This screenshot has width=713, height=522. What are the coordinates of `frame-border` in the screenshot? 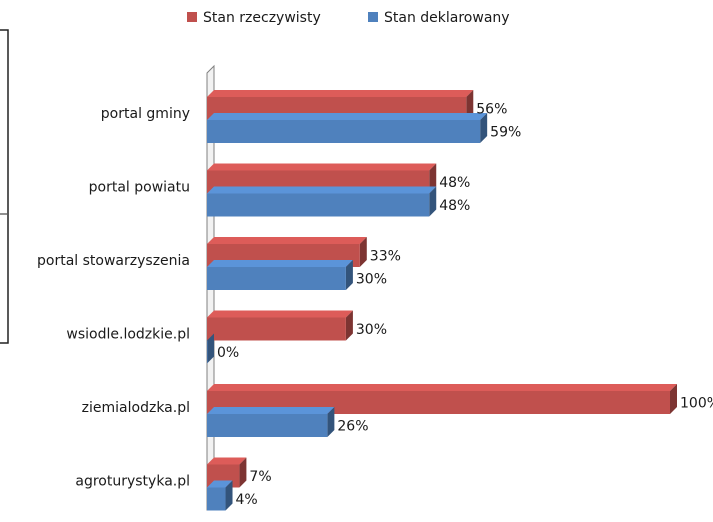 It's located at (4, 186).